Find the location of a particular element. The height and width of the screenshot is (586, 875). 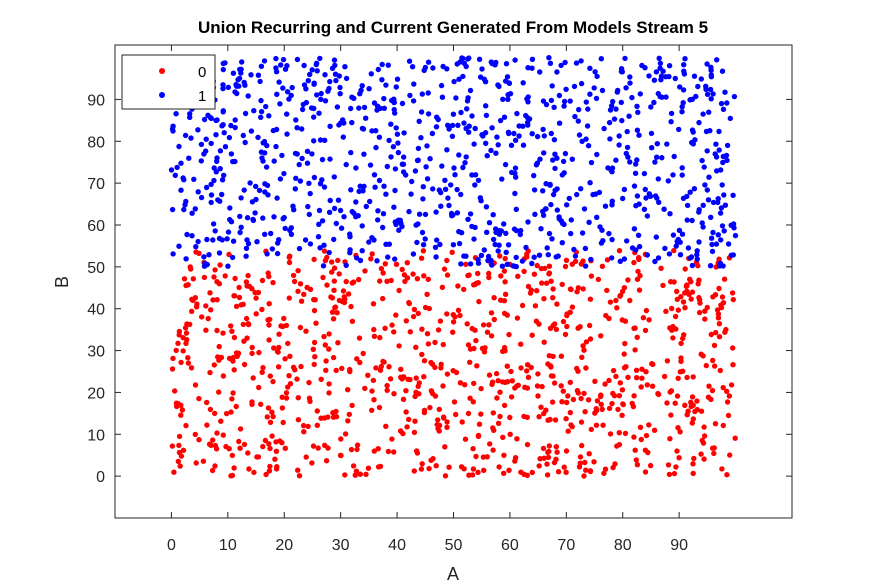

y-tick-label: 70 is located at coordinates (96, 184).